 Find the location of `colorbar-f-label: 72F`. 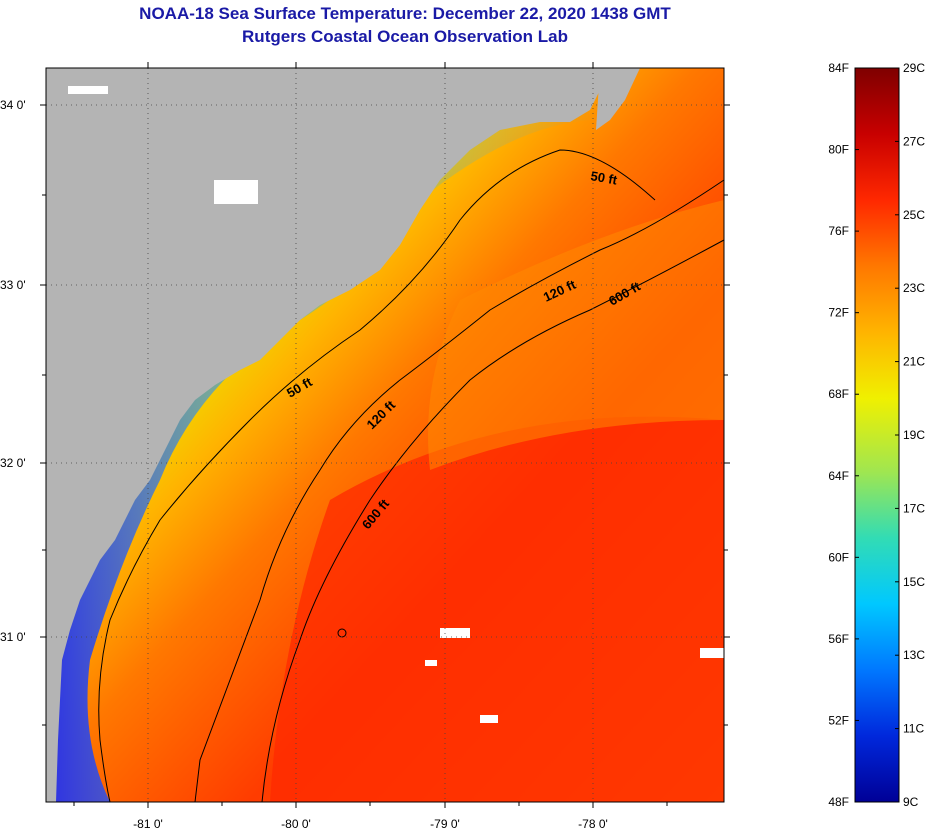

colorbar-f-label: 72F is located at coordinates (838, 313).